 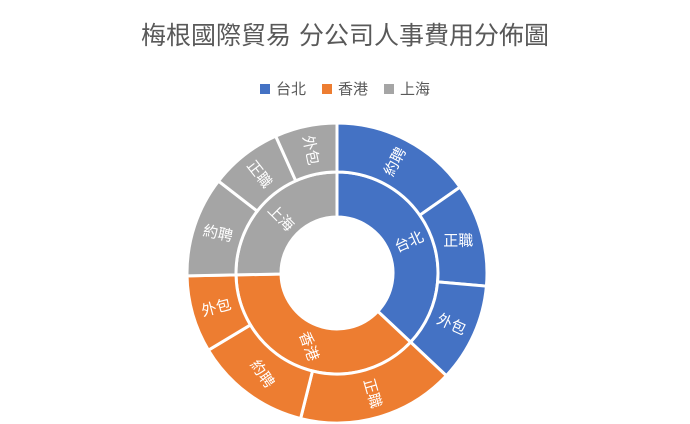 What do you see at coordinates (352, 89) in the screenshot?
I see `legend-label: 香港` at bounding box center [352, 89].